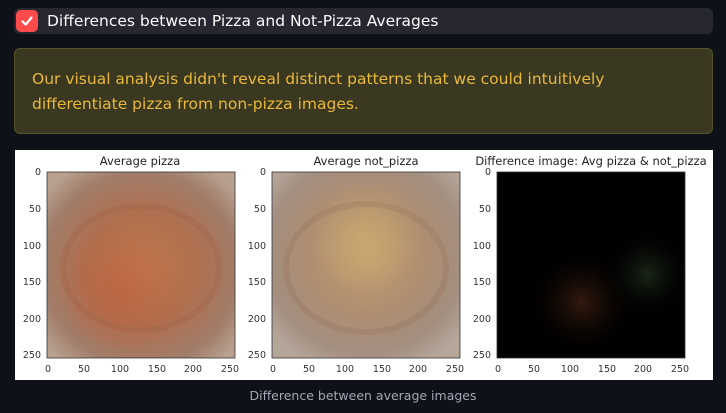 This screenshot has width=726, height=413. What do you see at coordinates (590, 161) in the screenshot?
I see `panel-title: Difference image: Avg pizza & not_pizza` at bounding box center [590, 161].